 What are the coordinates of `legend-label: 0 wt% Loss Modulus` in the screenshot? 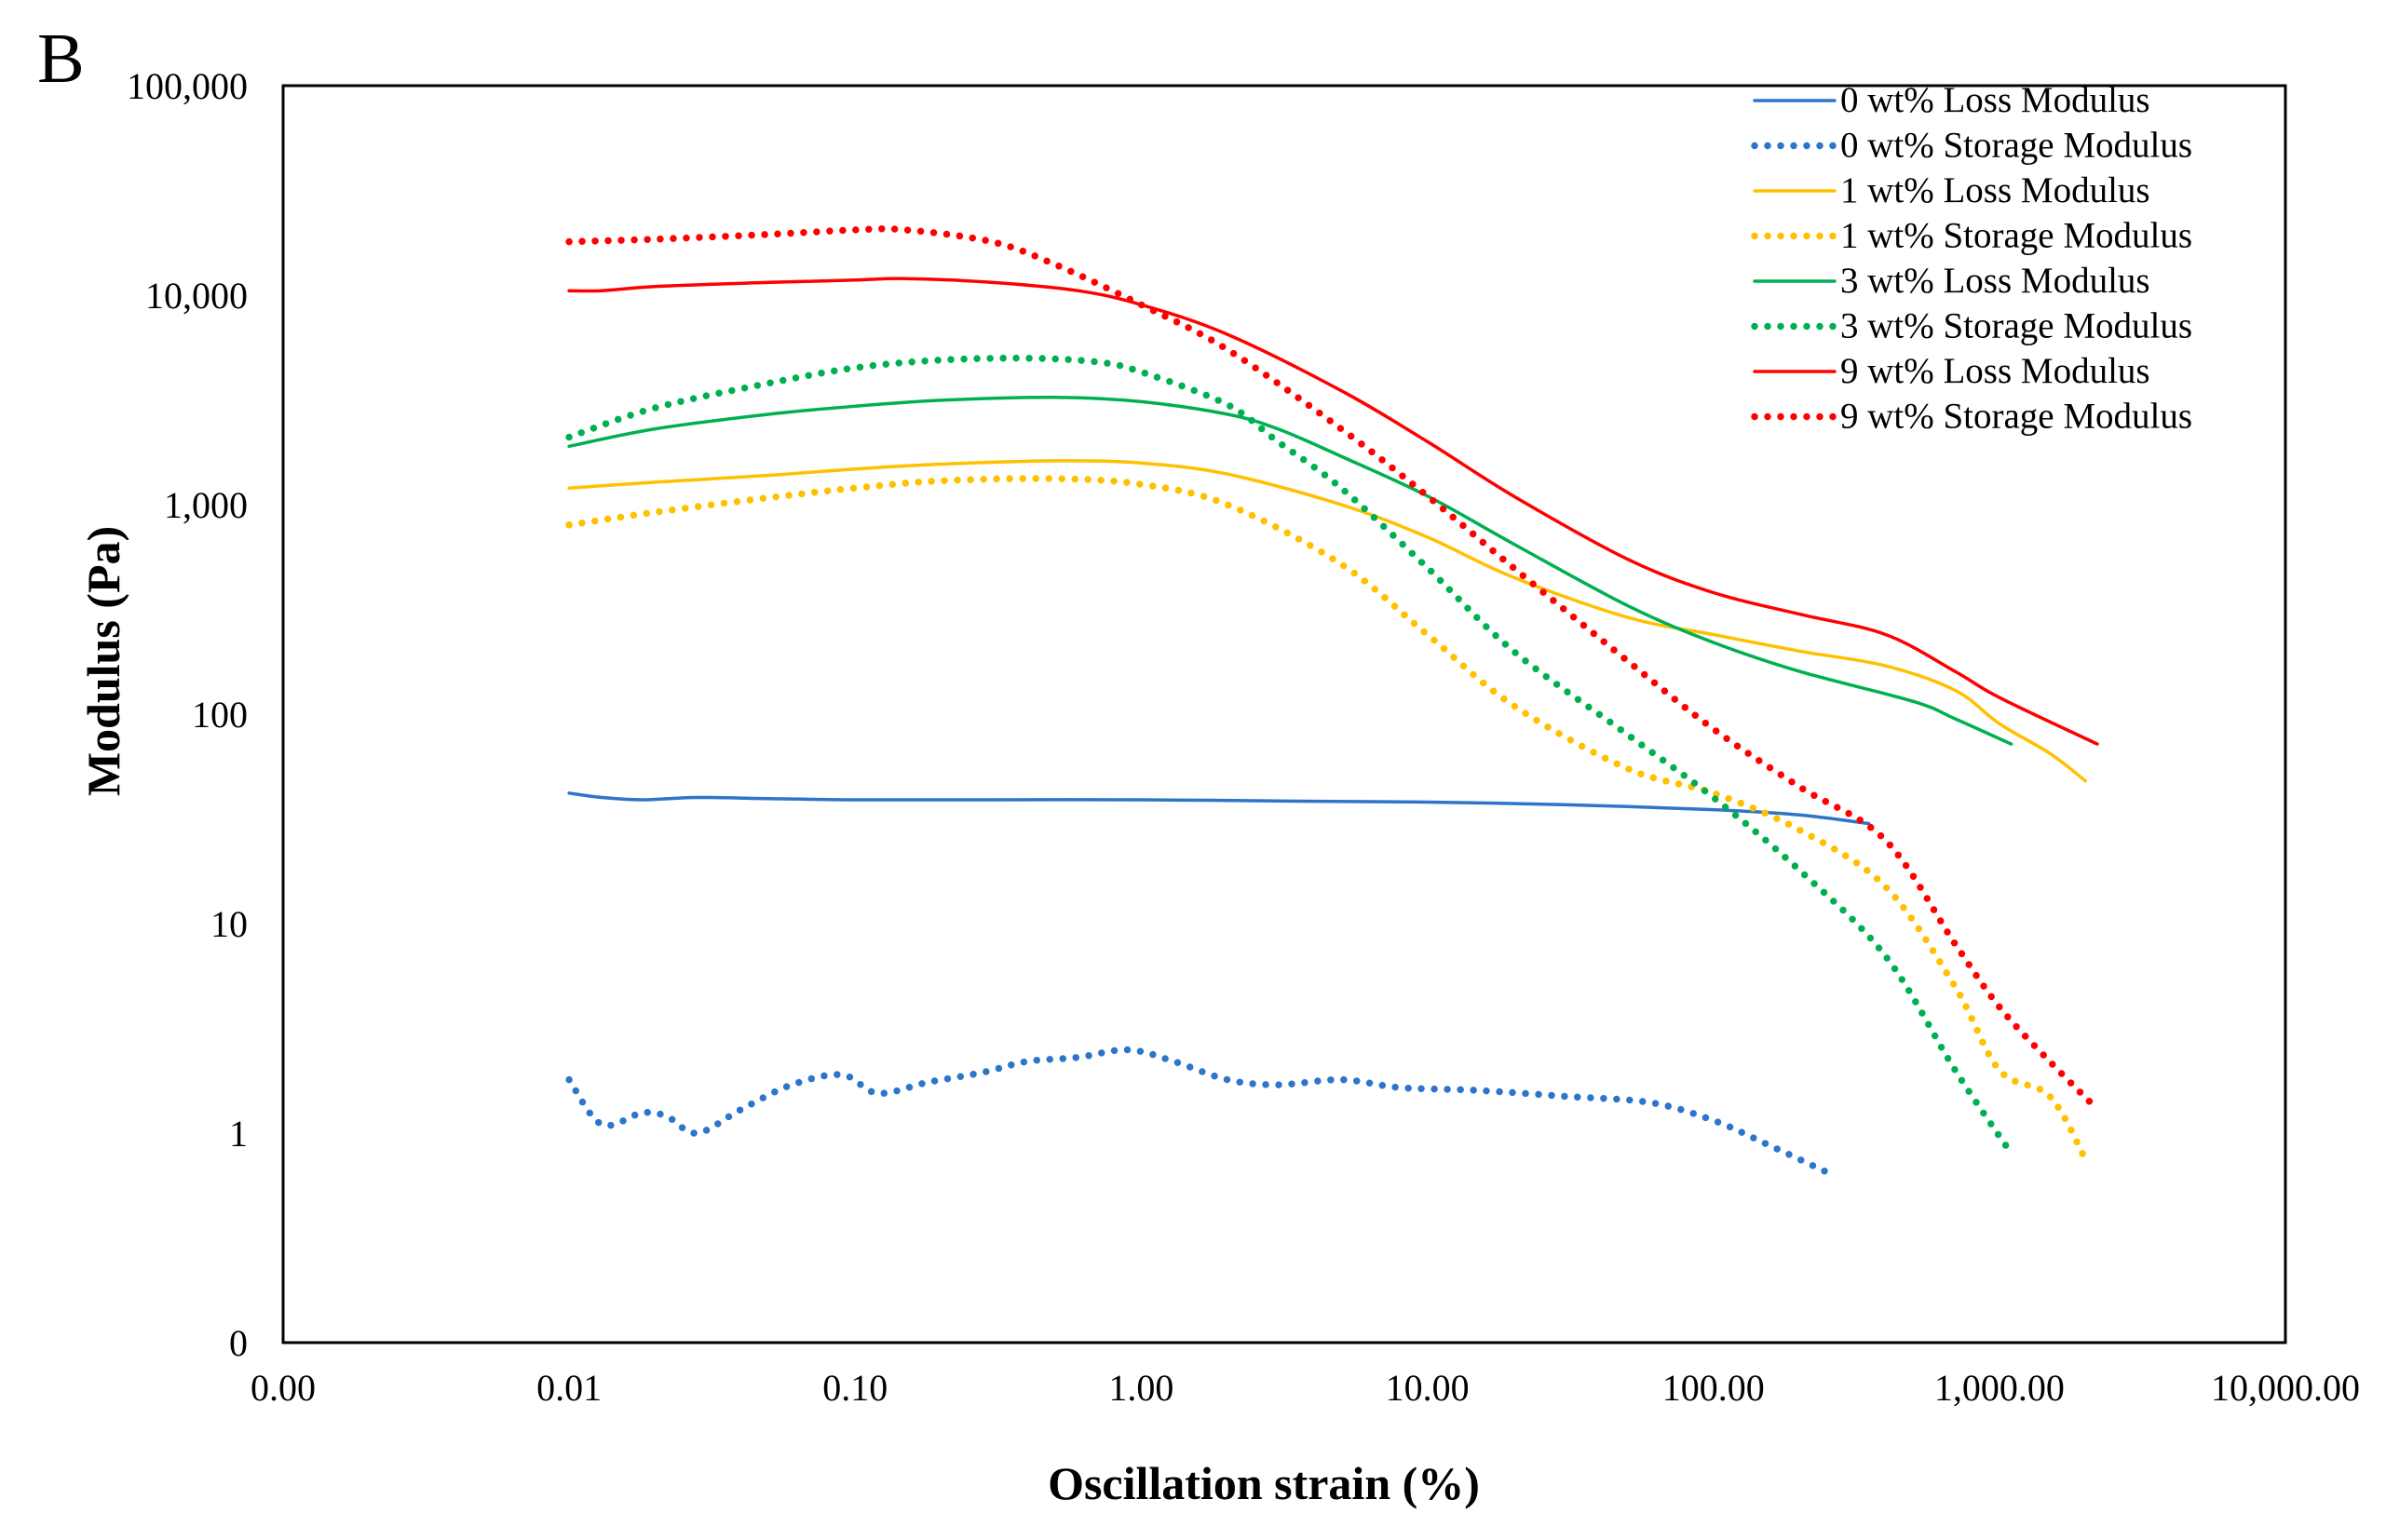 It's located at (1995, 100).